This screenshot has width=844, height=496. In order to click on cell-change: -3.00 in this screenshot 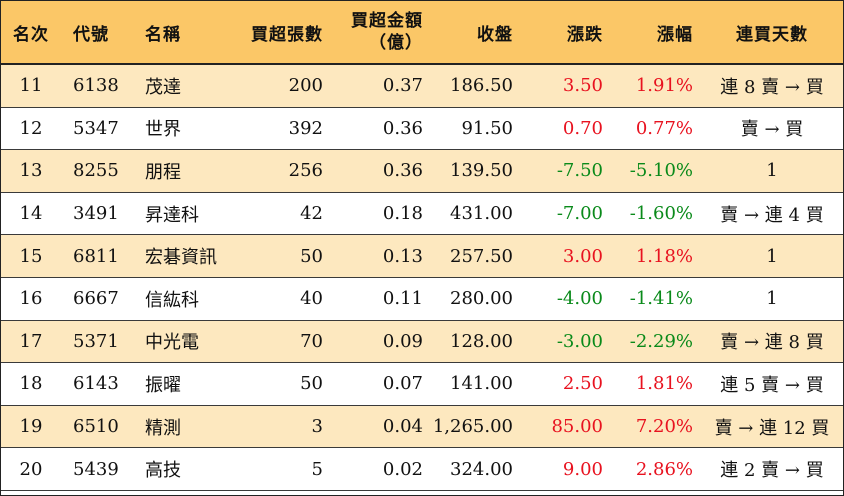, I will do `click(579, 341)`.